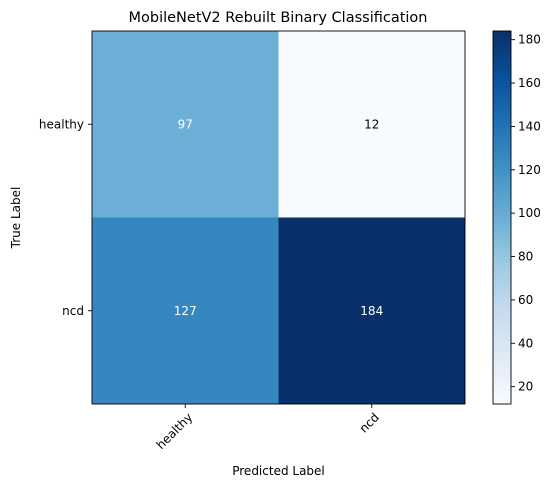 The height and width of the screenshot is (489, 558). I want to click on heatmap-cell-healthy-healthy, so click(185, 124).